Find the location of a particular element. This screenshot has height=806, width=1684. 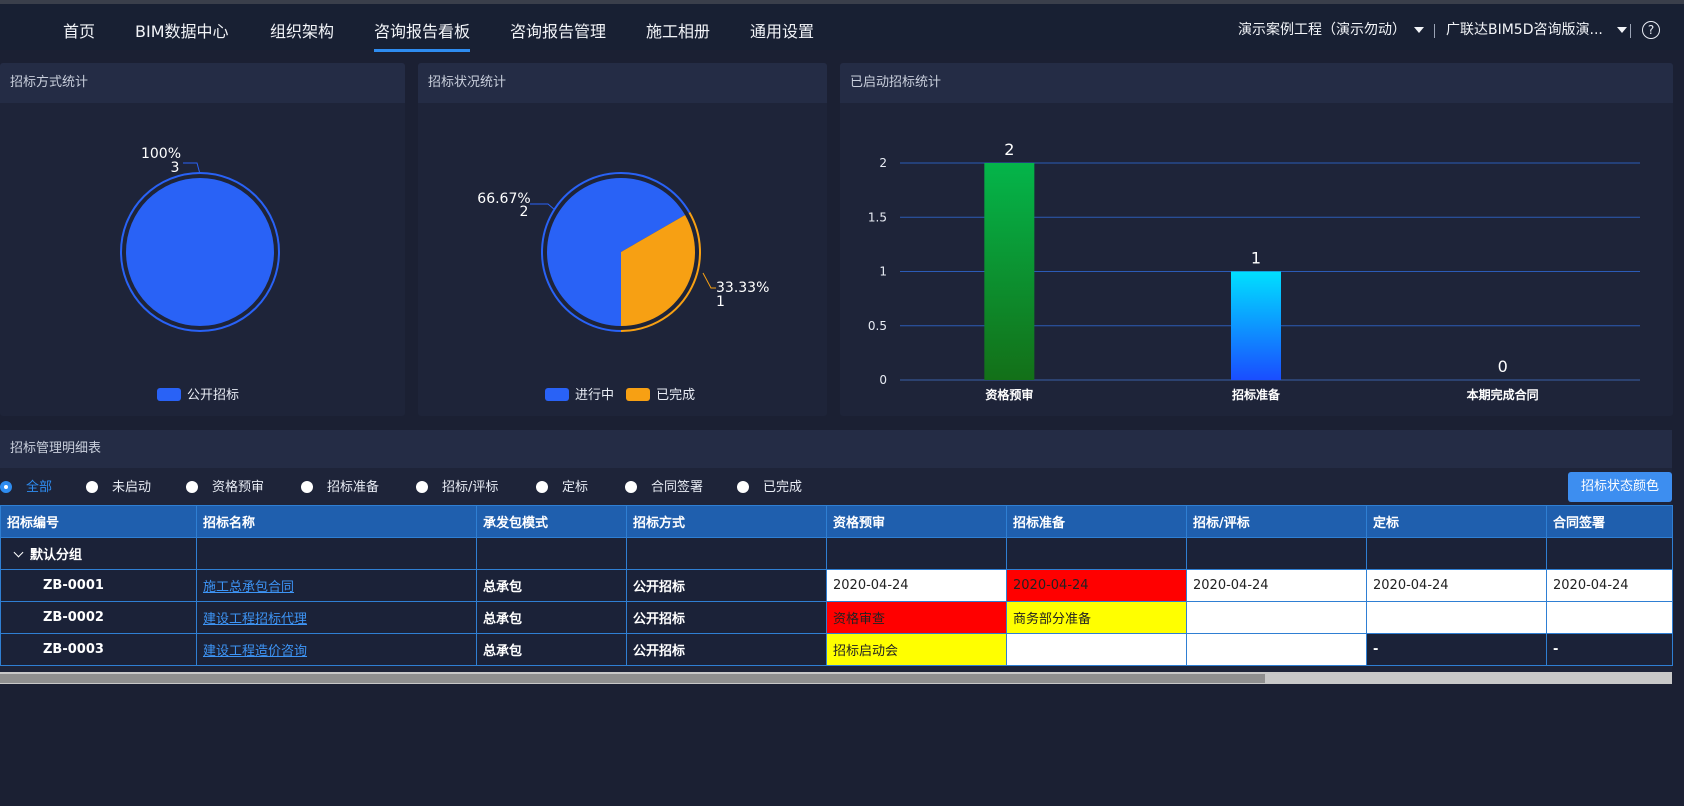

bar-value-label: 0 is located at coordinates (1503, 366).